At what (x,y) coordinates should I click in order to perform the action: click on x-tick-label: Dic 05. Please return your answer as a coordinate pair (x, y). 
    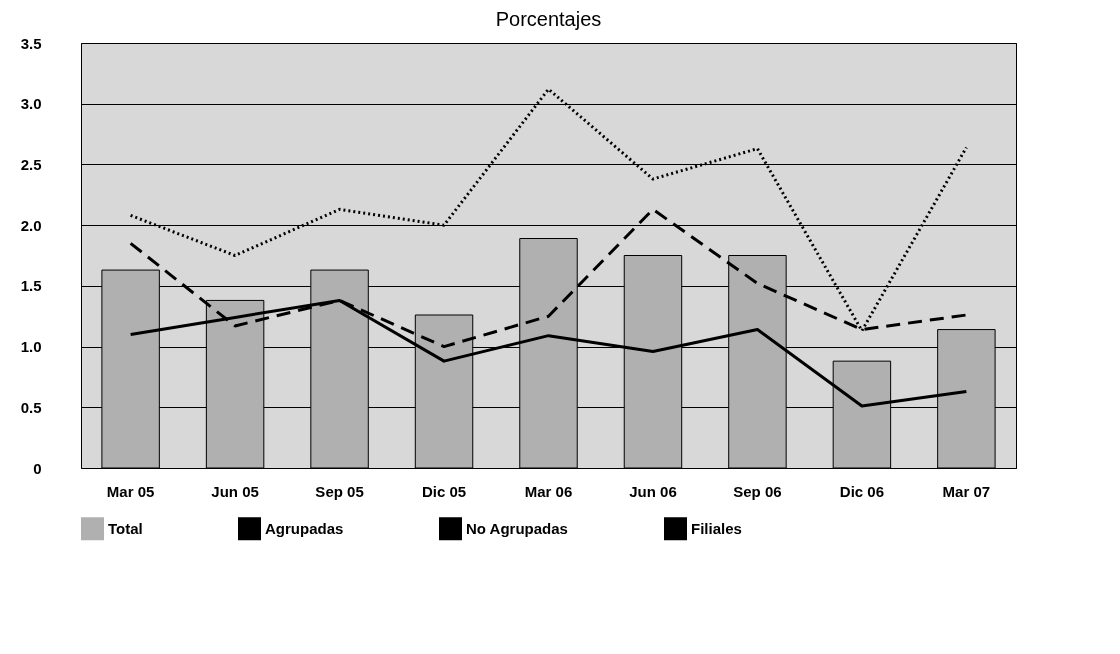
    Looking at the image, I should click on (444, 491).